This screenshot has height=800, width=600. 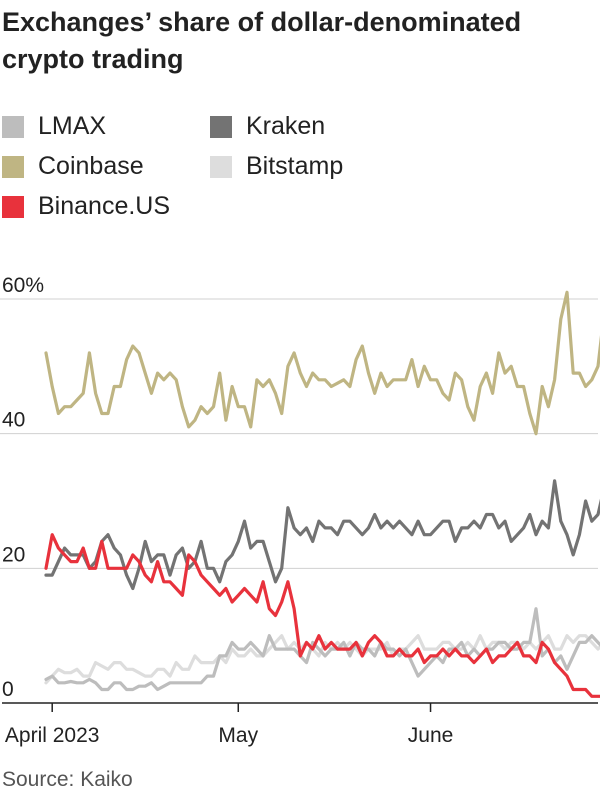 What do you see at coordinates (91, 166) in the screenshot?
I see `legend-label-coinbase: Coinbase` at bounding box center [91, 166].